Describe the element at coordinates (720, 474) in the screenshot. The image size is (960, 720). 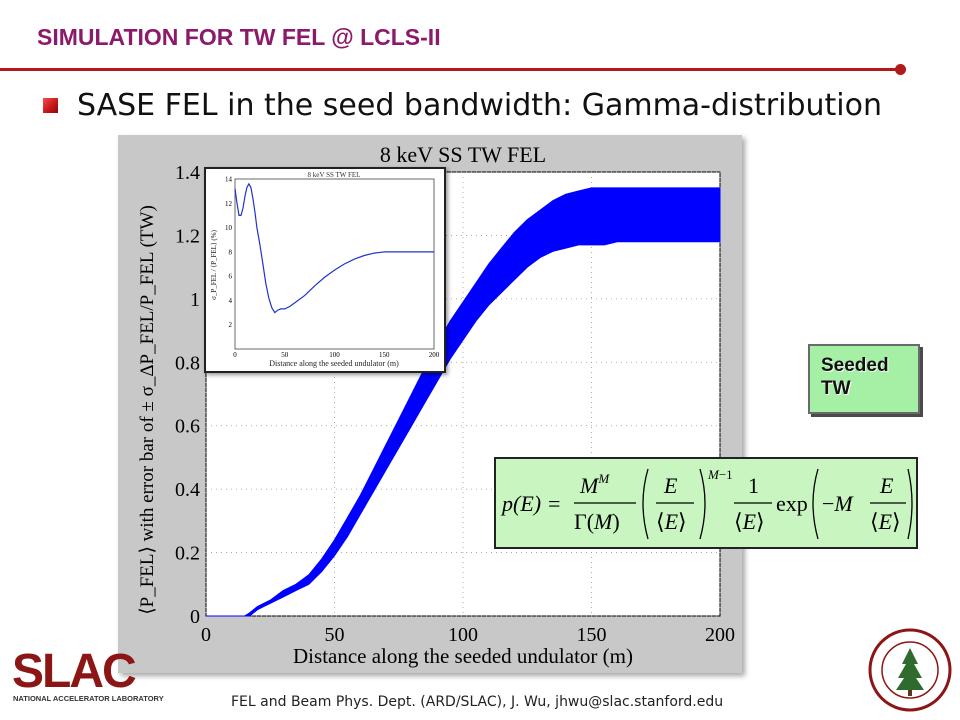
I see `svg-text: M−1` at that location.